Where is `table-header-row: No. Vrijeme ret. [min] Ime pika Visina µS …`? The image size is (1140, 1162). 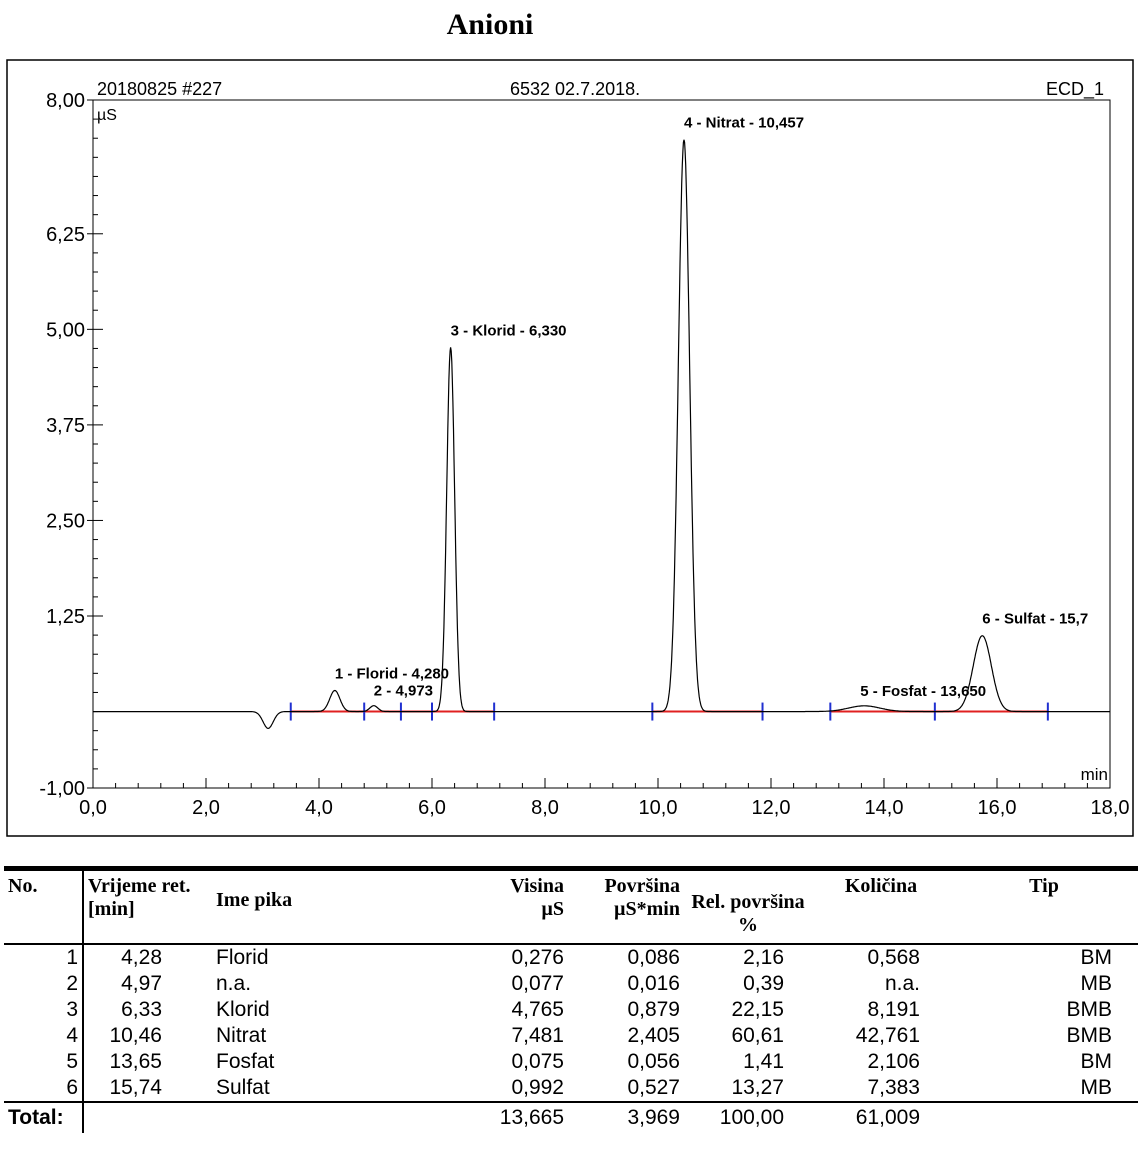
table-header-row: No. Vrijeme ret. [min] Ime pika Visina µS … is located at coordinates (571, 906).